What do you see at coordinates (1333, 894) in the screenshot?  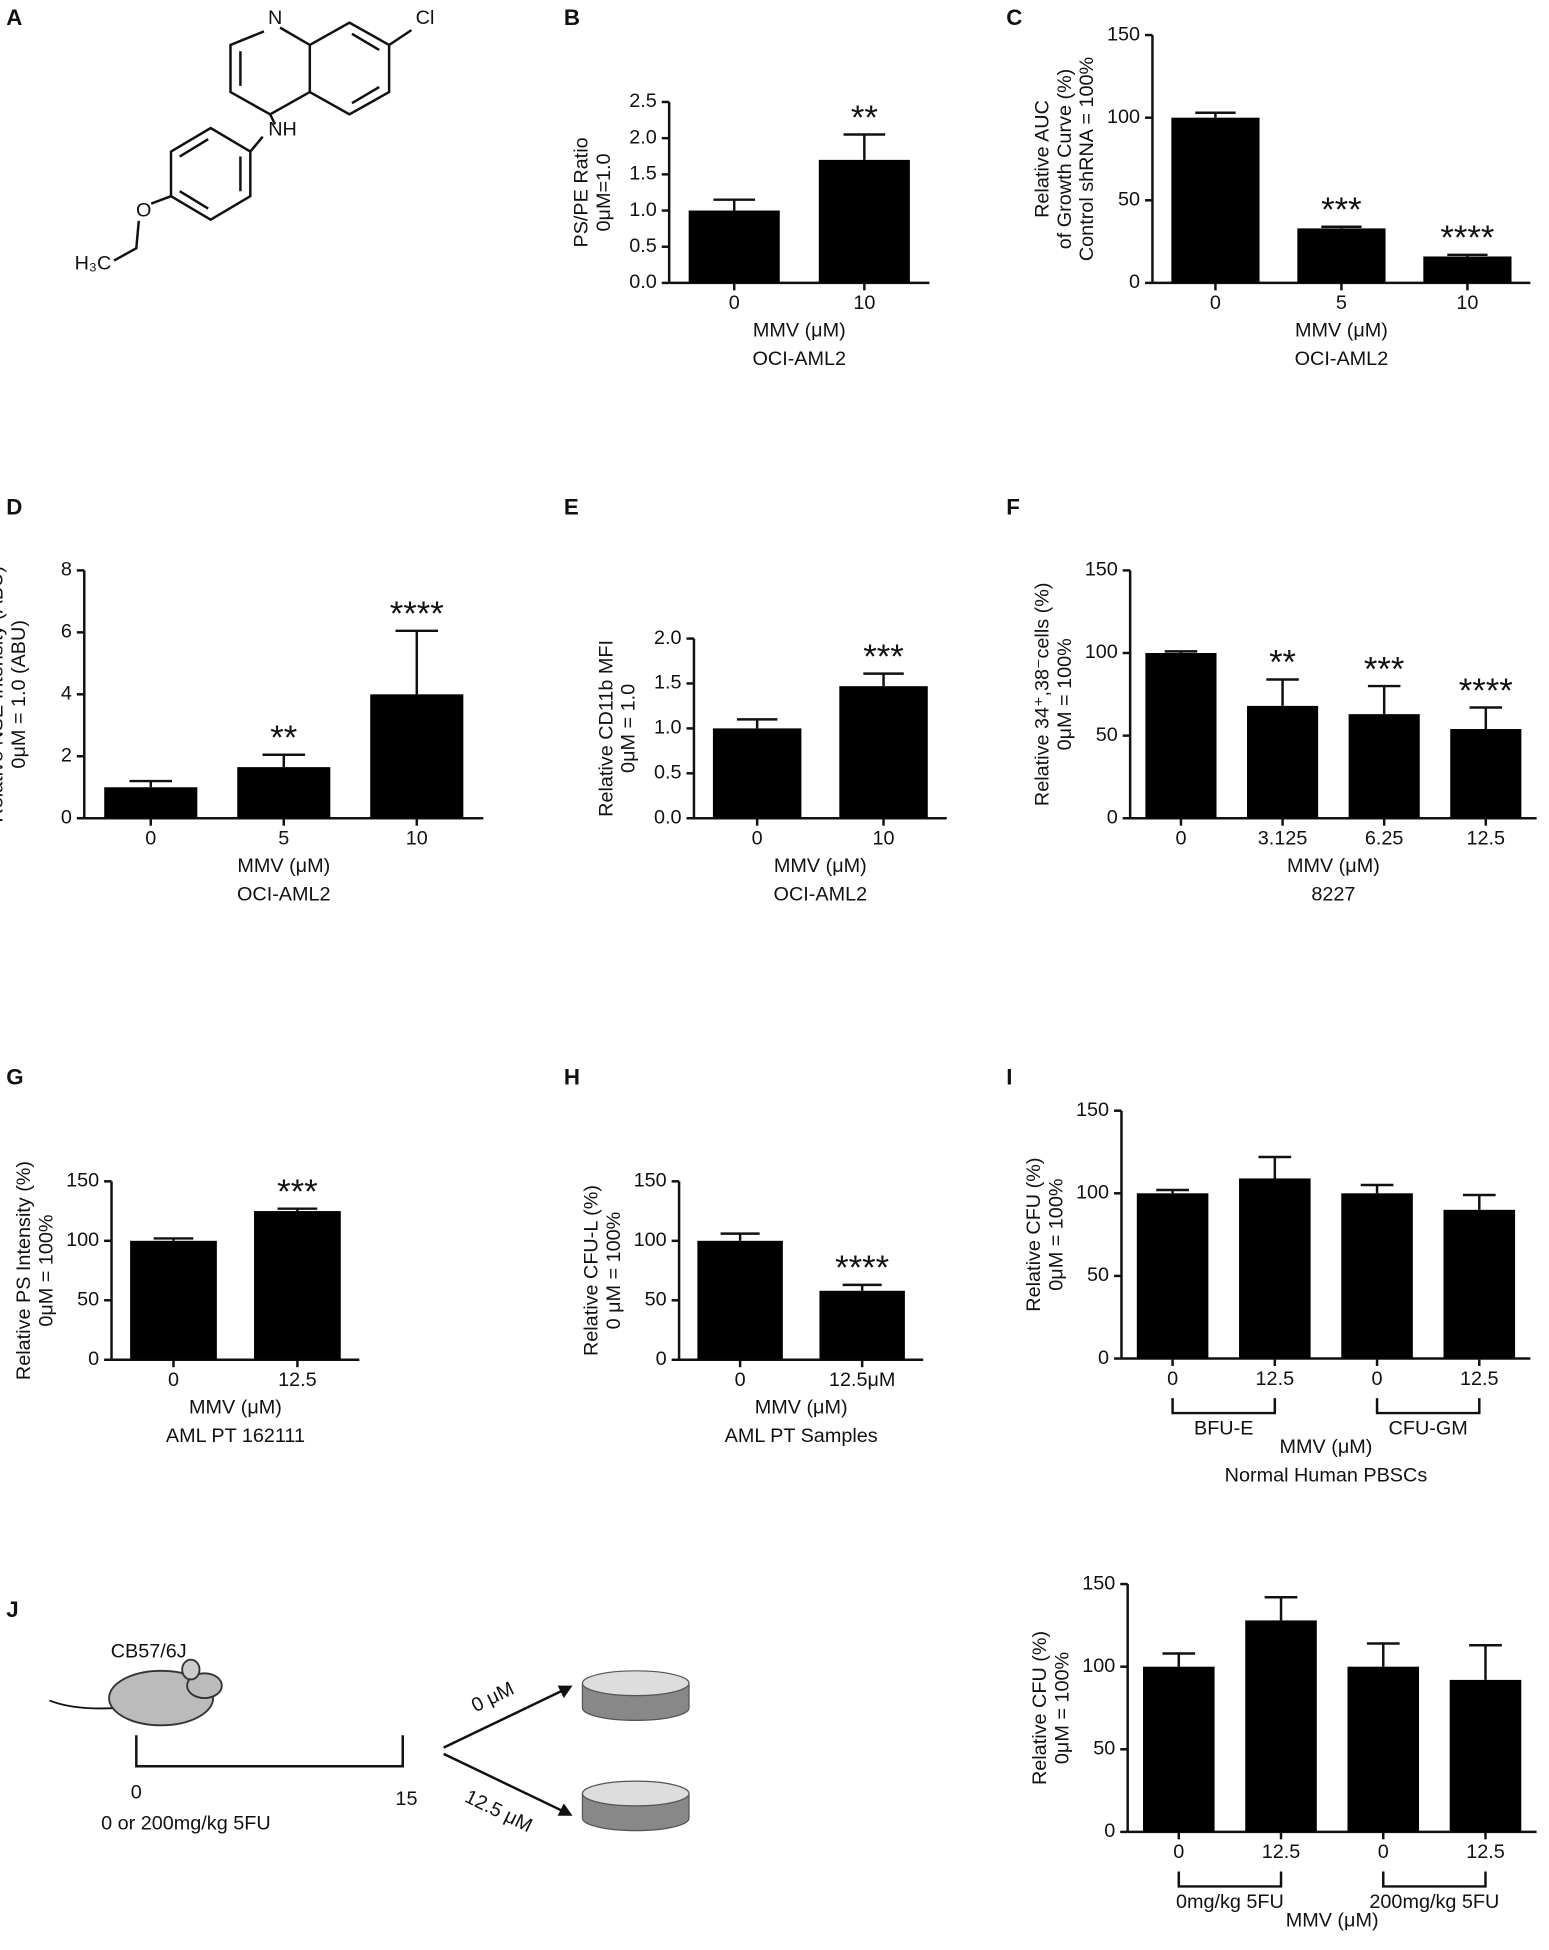 I see `x-axis-label: 8227` at bounding box center [1333, 894].